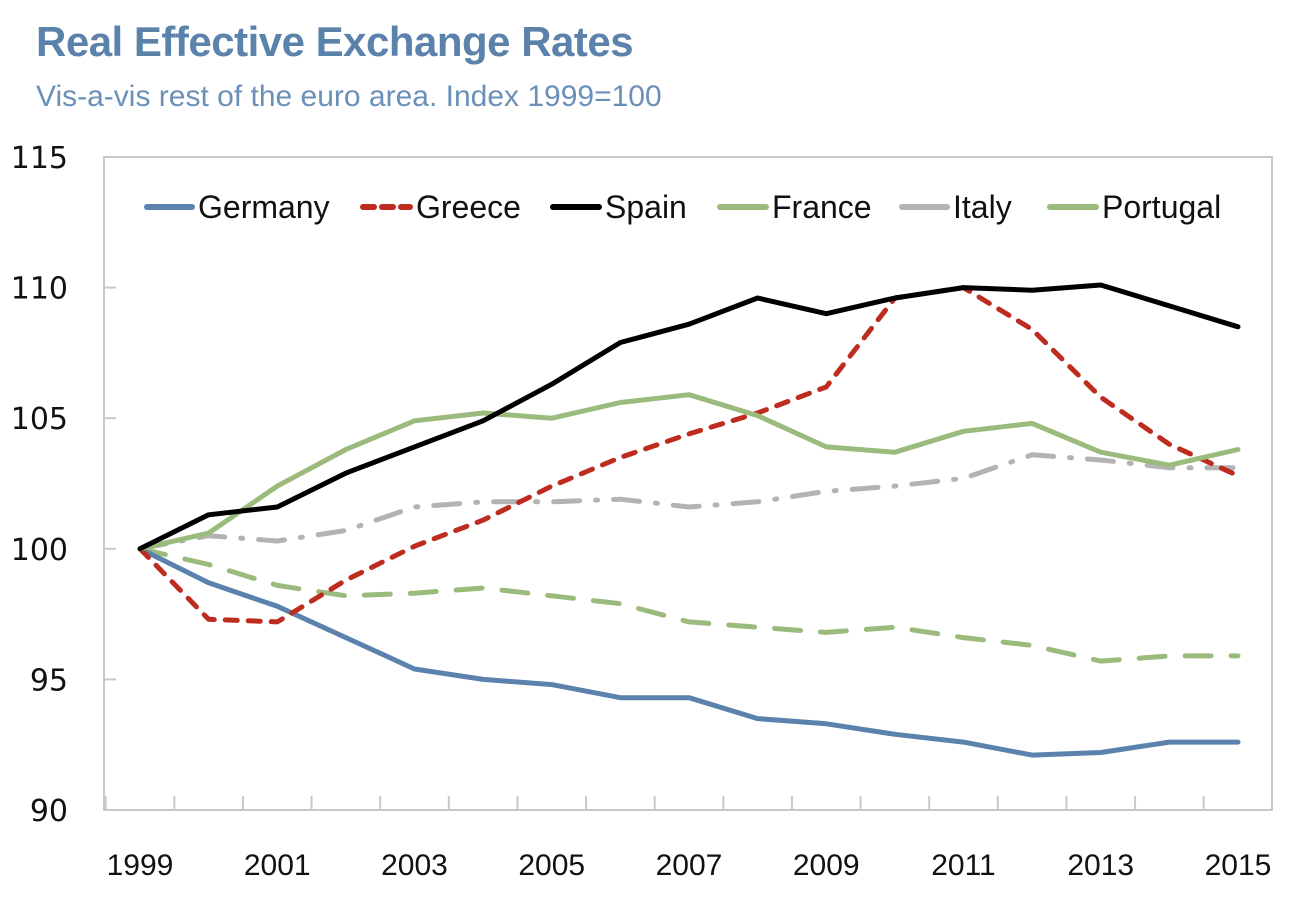  What do you see at coordinates (551, 865) in the screenshot?
I see `x-tick-label: 2005` at bounding box center [551, 865].